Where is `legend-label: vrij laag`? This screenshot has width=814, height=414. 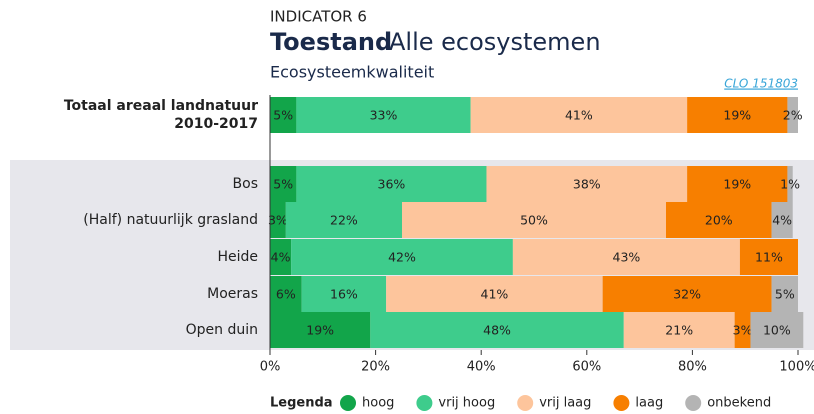
legend-label: vrij laag is located at coordinates (565, 403).